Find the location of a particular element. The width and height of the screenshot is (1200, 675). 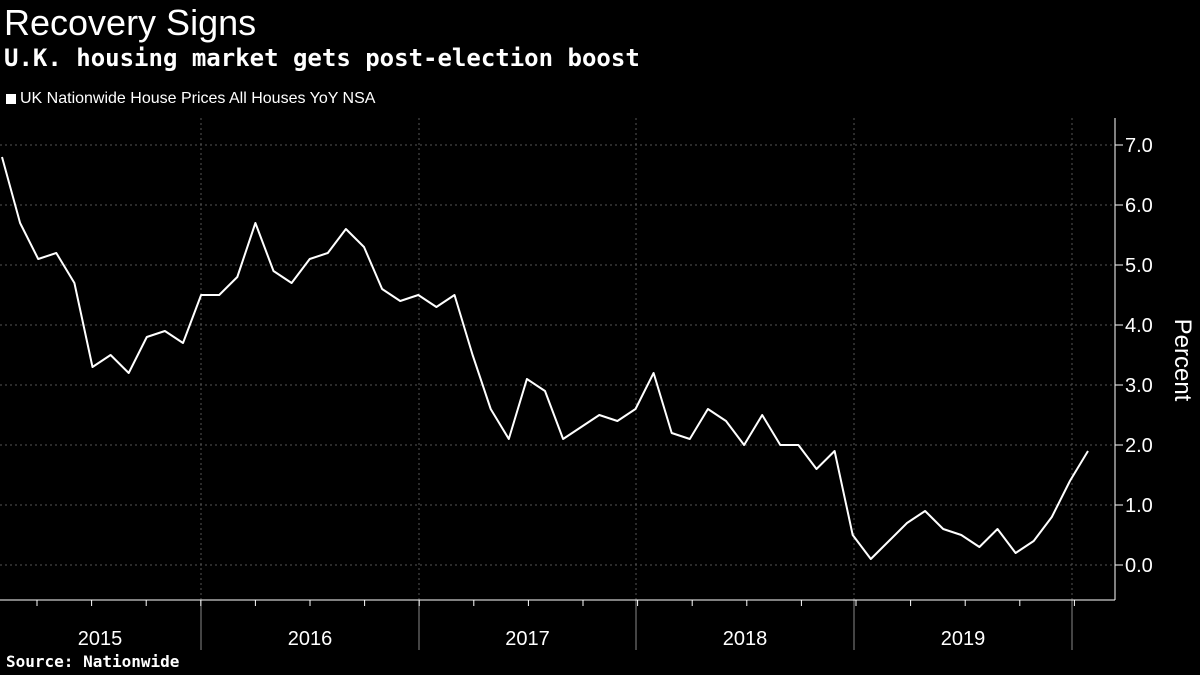

y-tick-label: 2.0 is located at coordinates (1139, 446).